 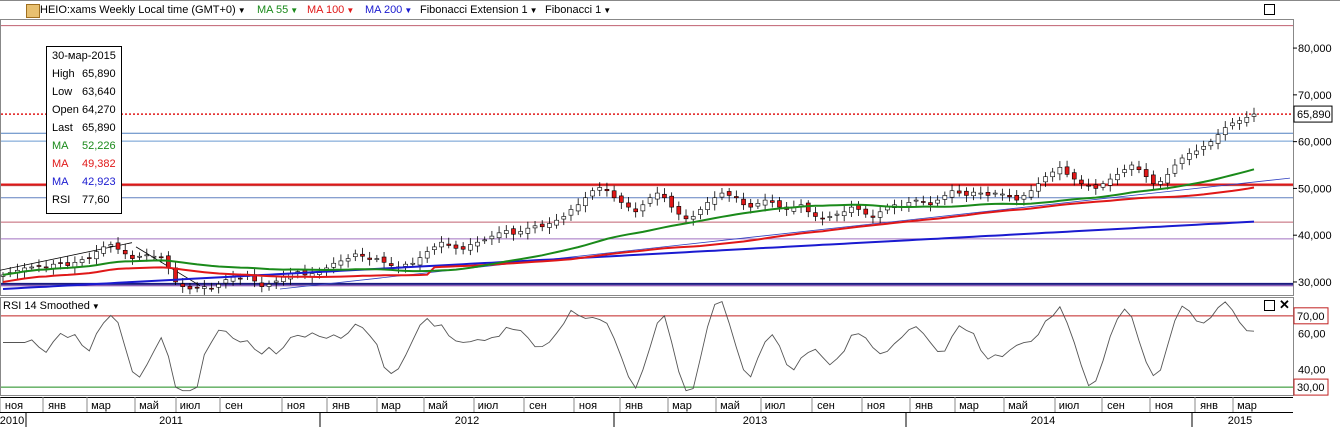 What do you see at coordinates (99, 74) in the screenshot?
I see `legend-value: 65,890` at bounding box center [99, 74].